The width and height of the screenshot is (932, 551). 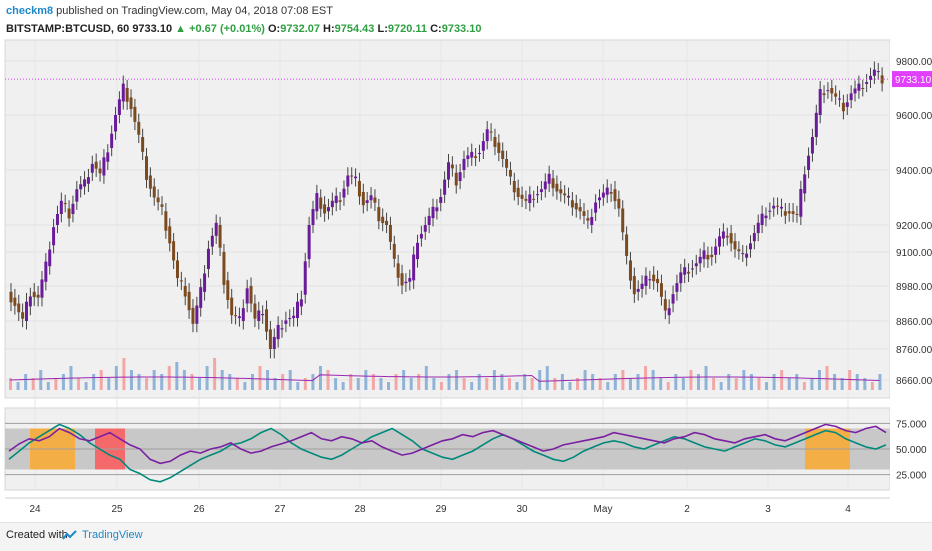 I want to click on rsi-tick-label: 75.000, so click(x=911, y=424).